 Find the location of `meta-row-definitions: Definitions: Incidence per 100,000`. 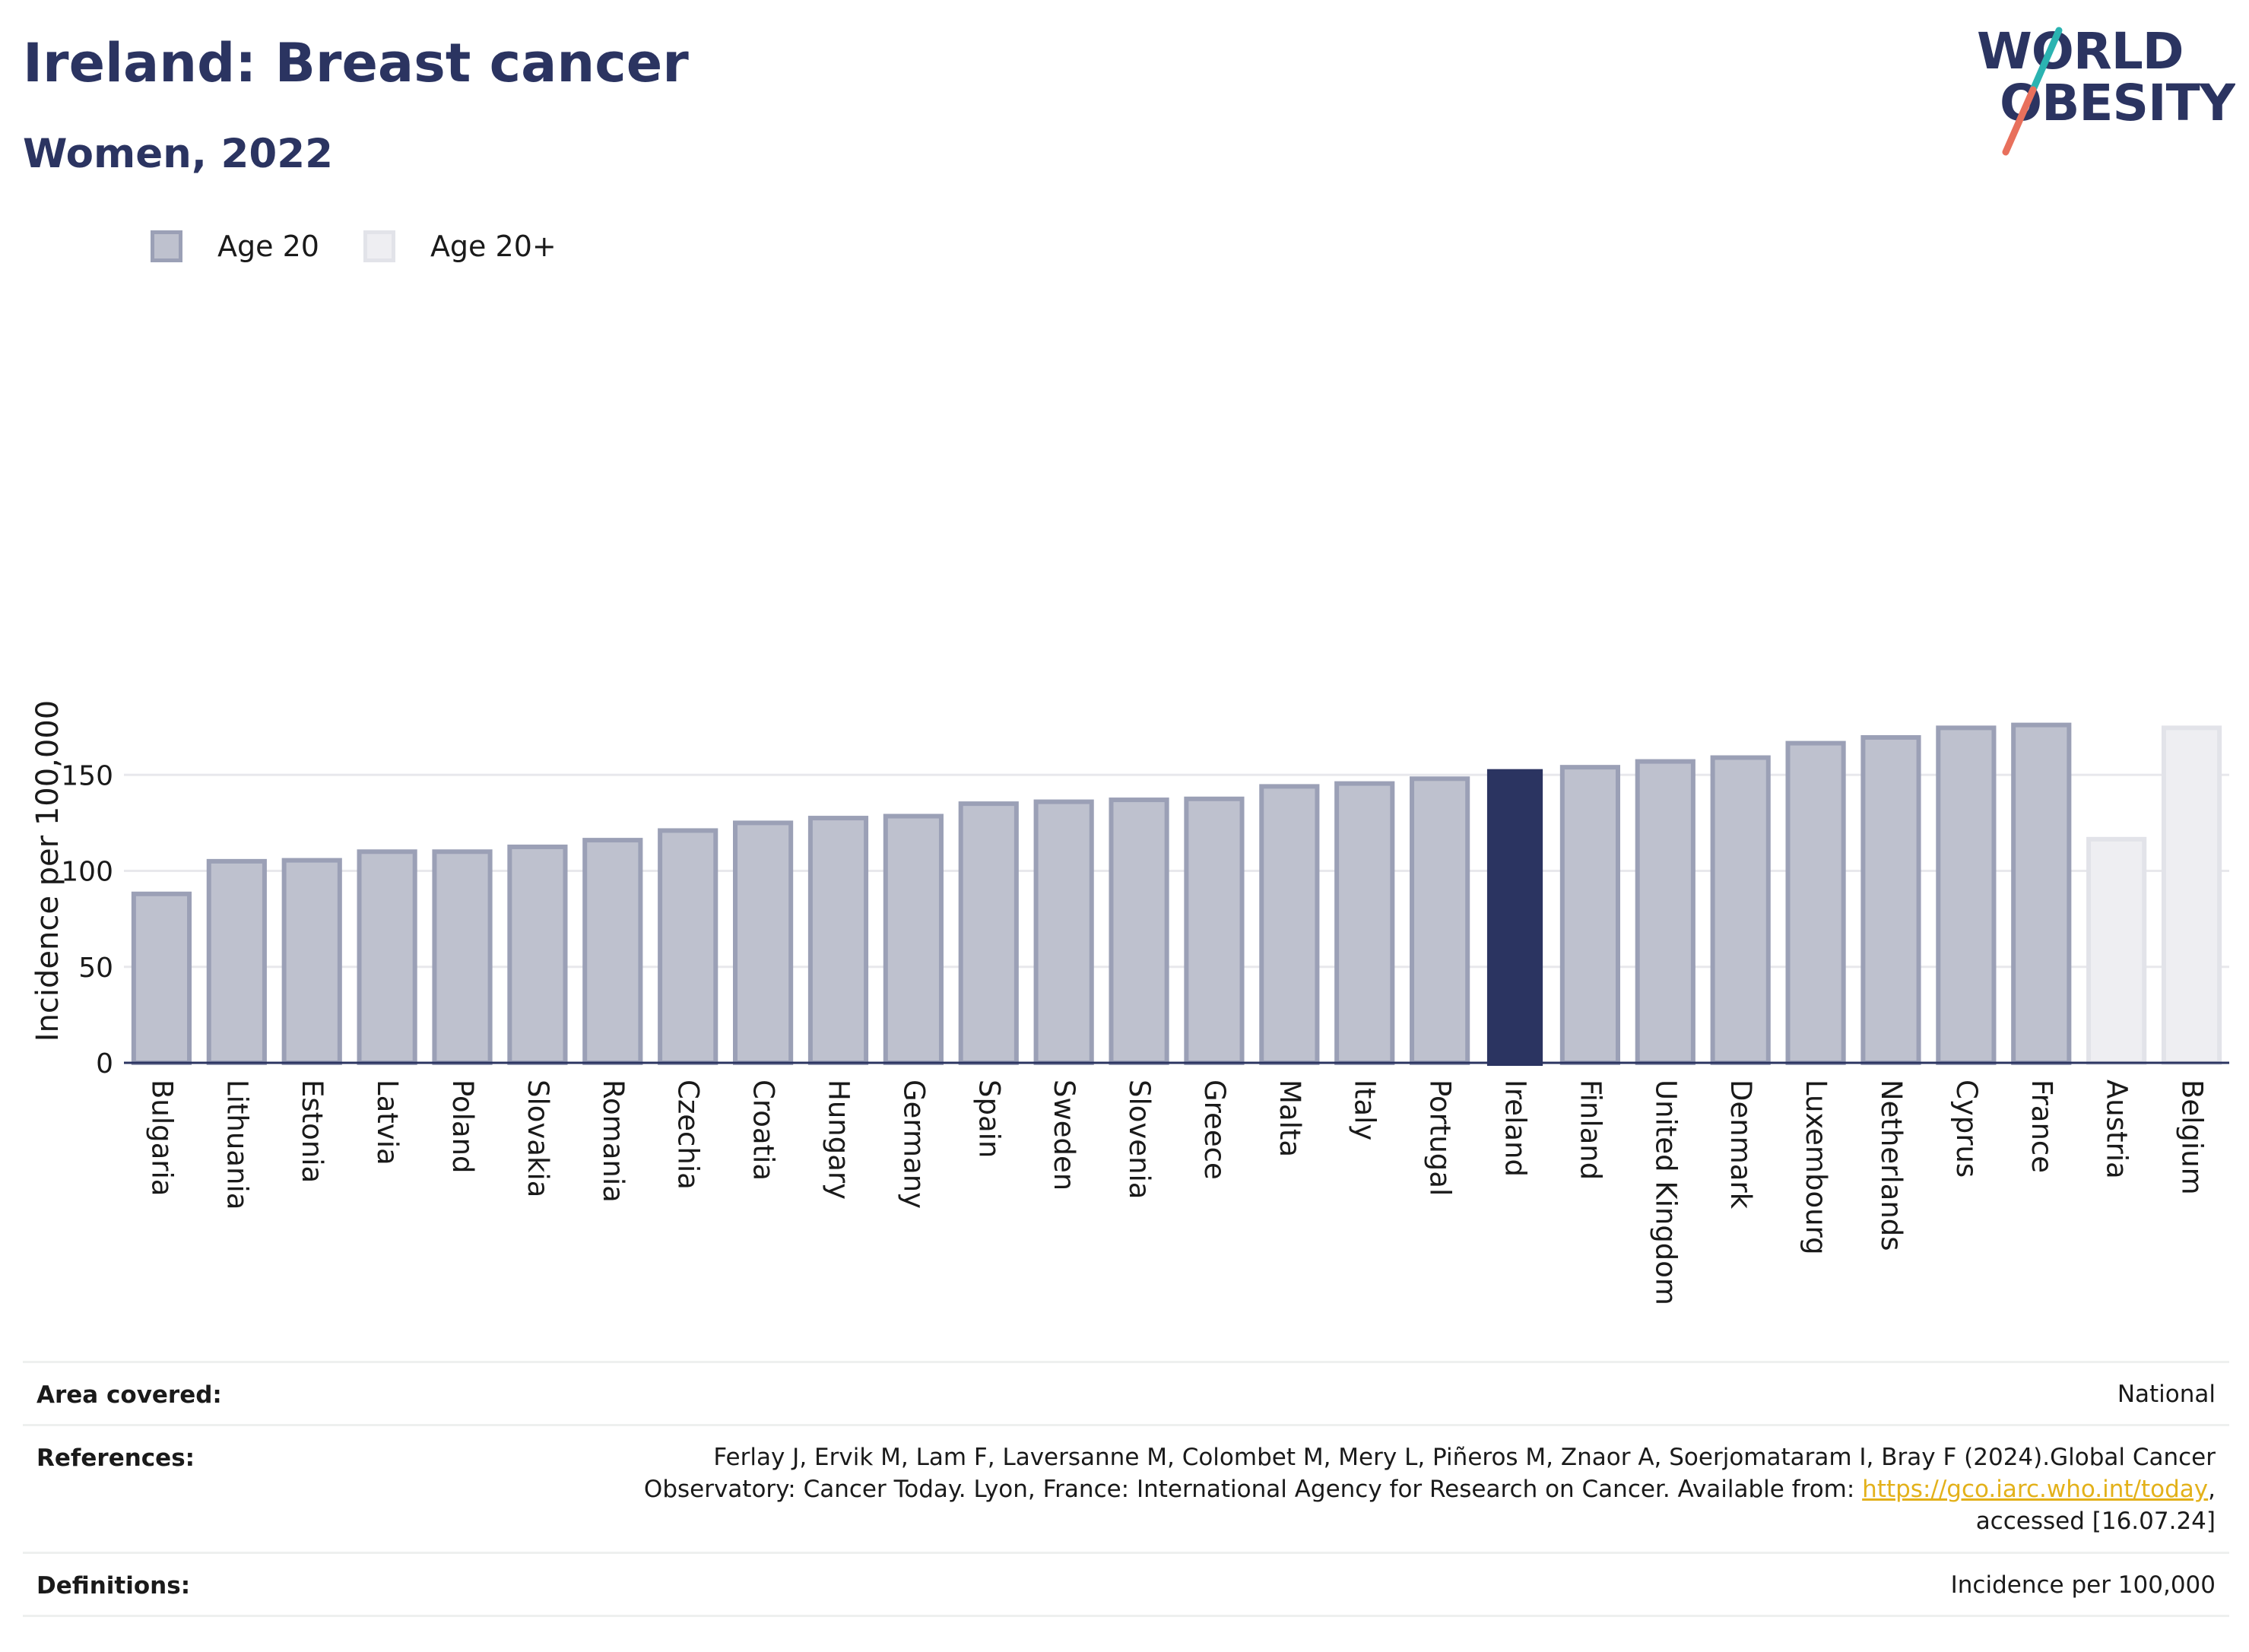

meta-row-definitions: Definitions: Incidence per 100,000 is located at coordinates (1126, 1583).